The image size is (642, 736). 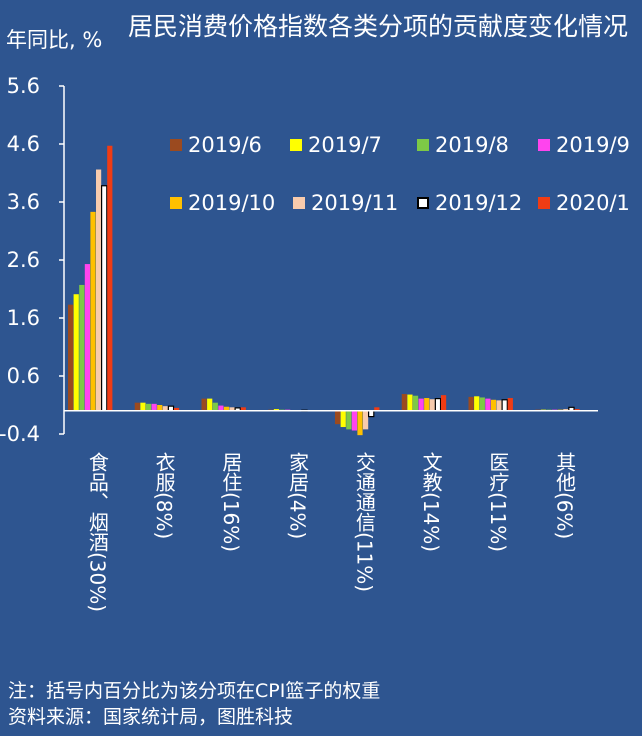 What do you see at coordinates (497, 502) in the screenshot?
I see `category-label: 医疗(11%)` at bounding box center [497, 502].